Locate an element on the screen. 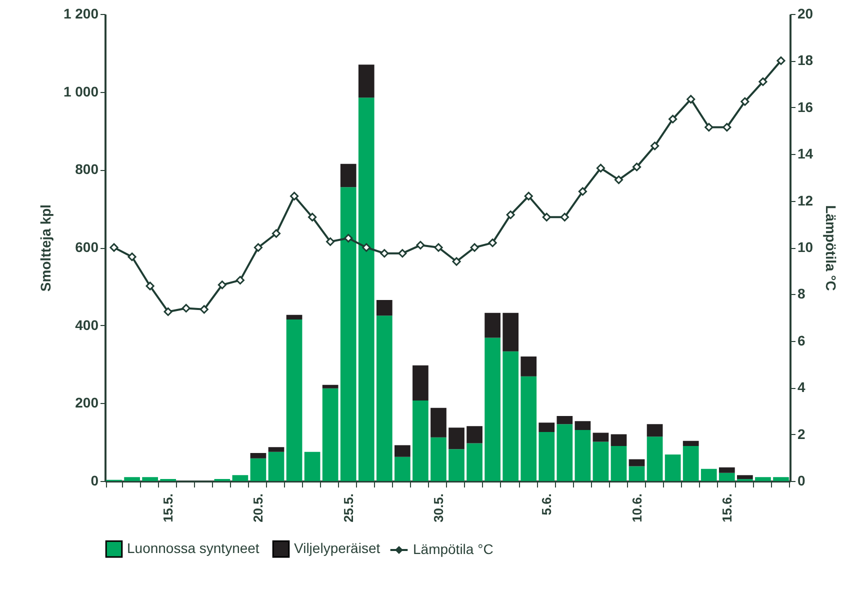 The image size is (868, 603). y-tick-label: 400 is located at coordinates (87, 324).